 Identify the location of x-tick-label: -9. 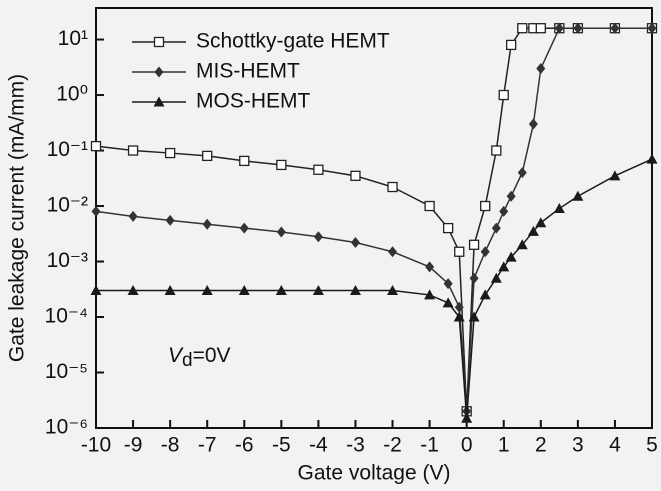
(133, 445).